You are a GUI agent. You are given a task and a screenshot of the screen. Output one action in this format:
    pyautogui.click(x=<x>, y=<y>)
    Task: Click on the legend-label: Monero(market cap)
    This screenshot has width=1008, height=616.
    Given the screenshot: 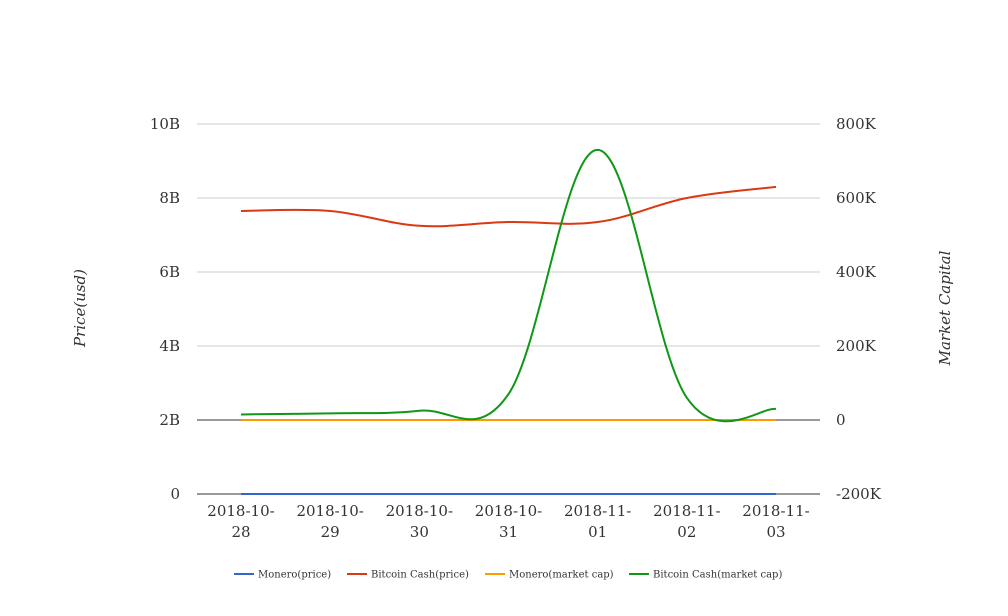 What is the action you would take?
    pyautogui.click(x=561, y=575)
    